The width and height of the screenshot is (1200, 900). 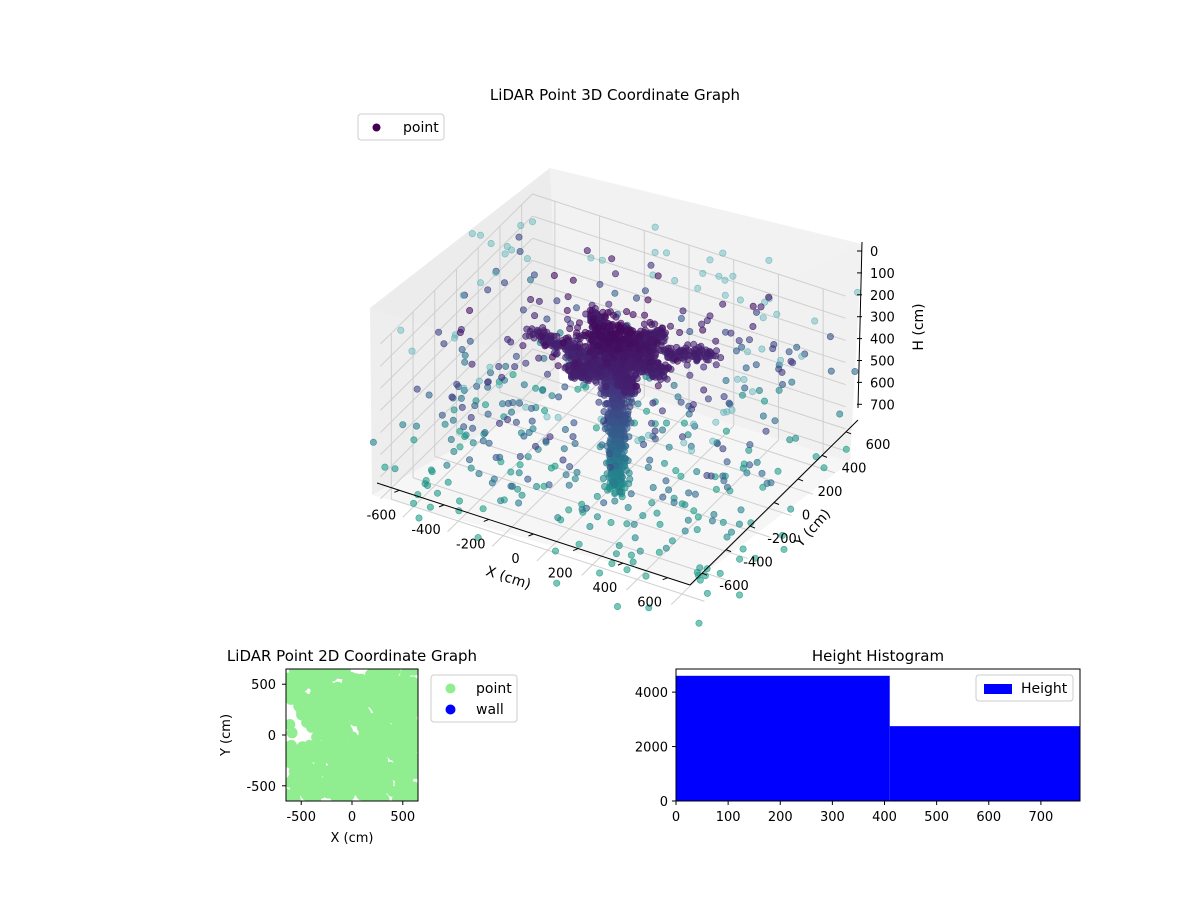 I want to click on axis-ticks-hist: 0 100 200 300 400 500 600 700 0 2000 4000, so click(x=844, y=755).